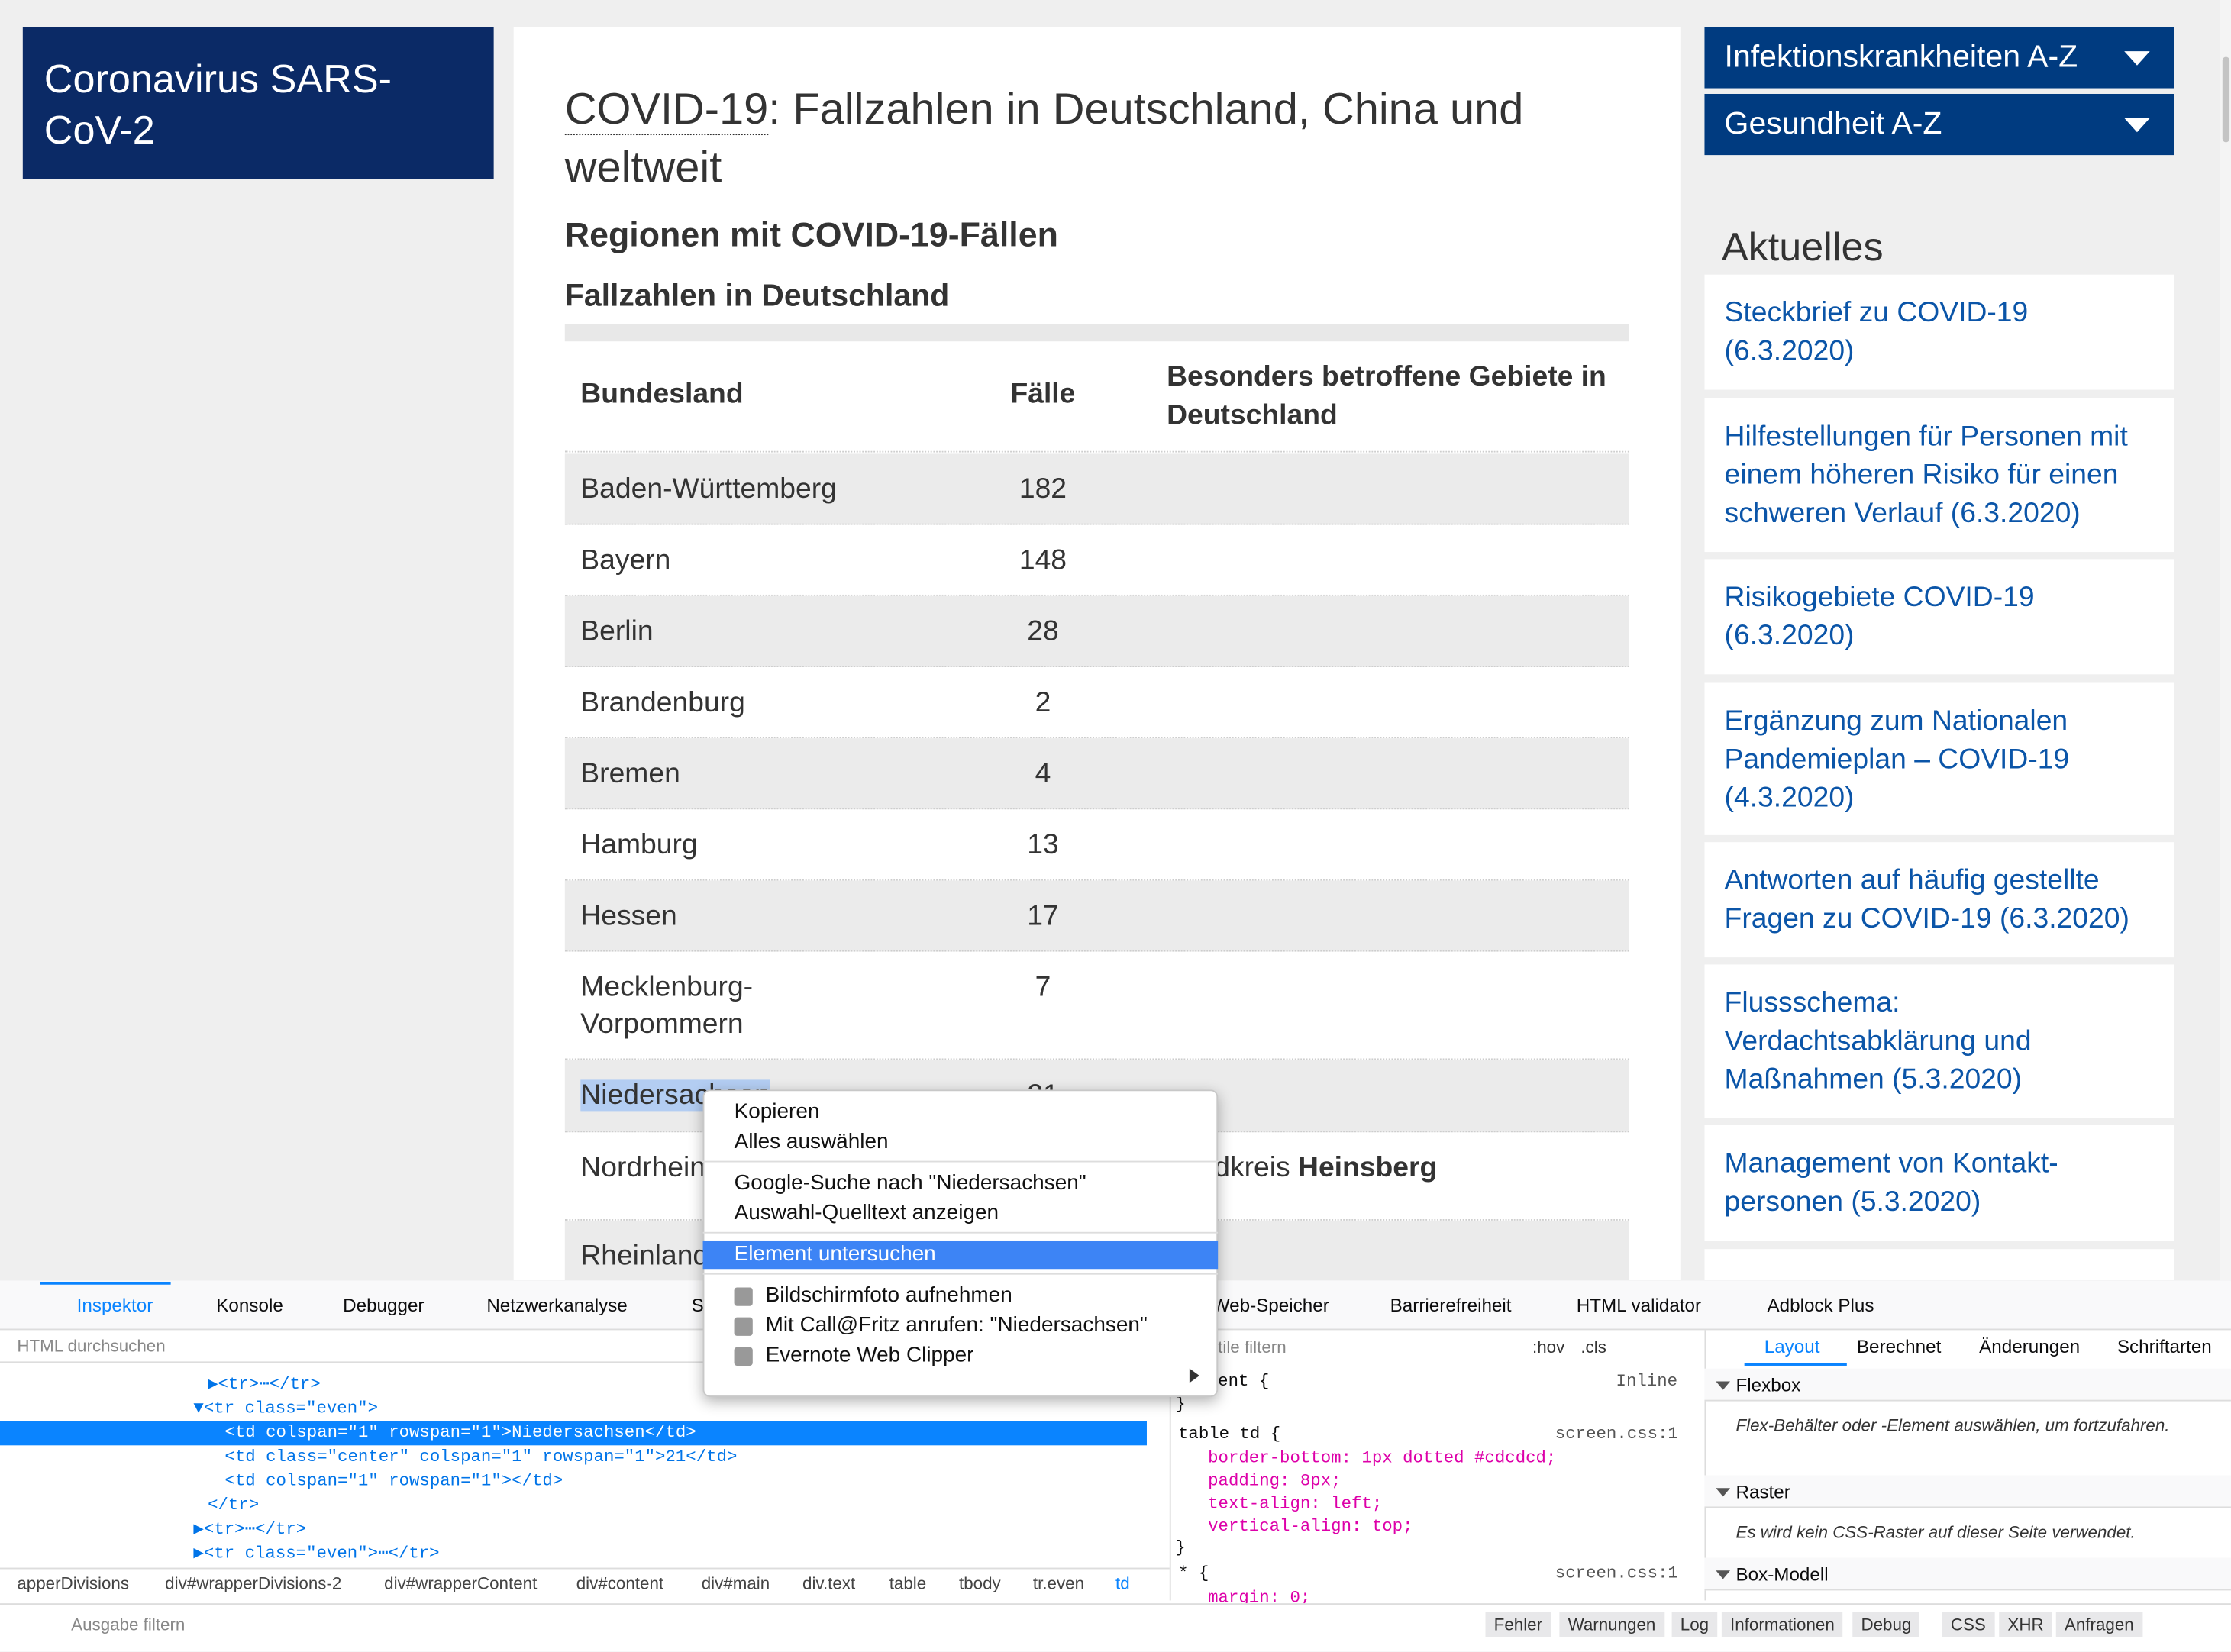  What do you see at coordinates (1820, 1305) in the screenshot?
I see `devtools-tab: Adblock Plus` at bounding box center [1820, 1305].